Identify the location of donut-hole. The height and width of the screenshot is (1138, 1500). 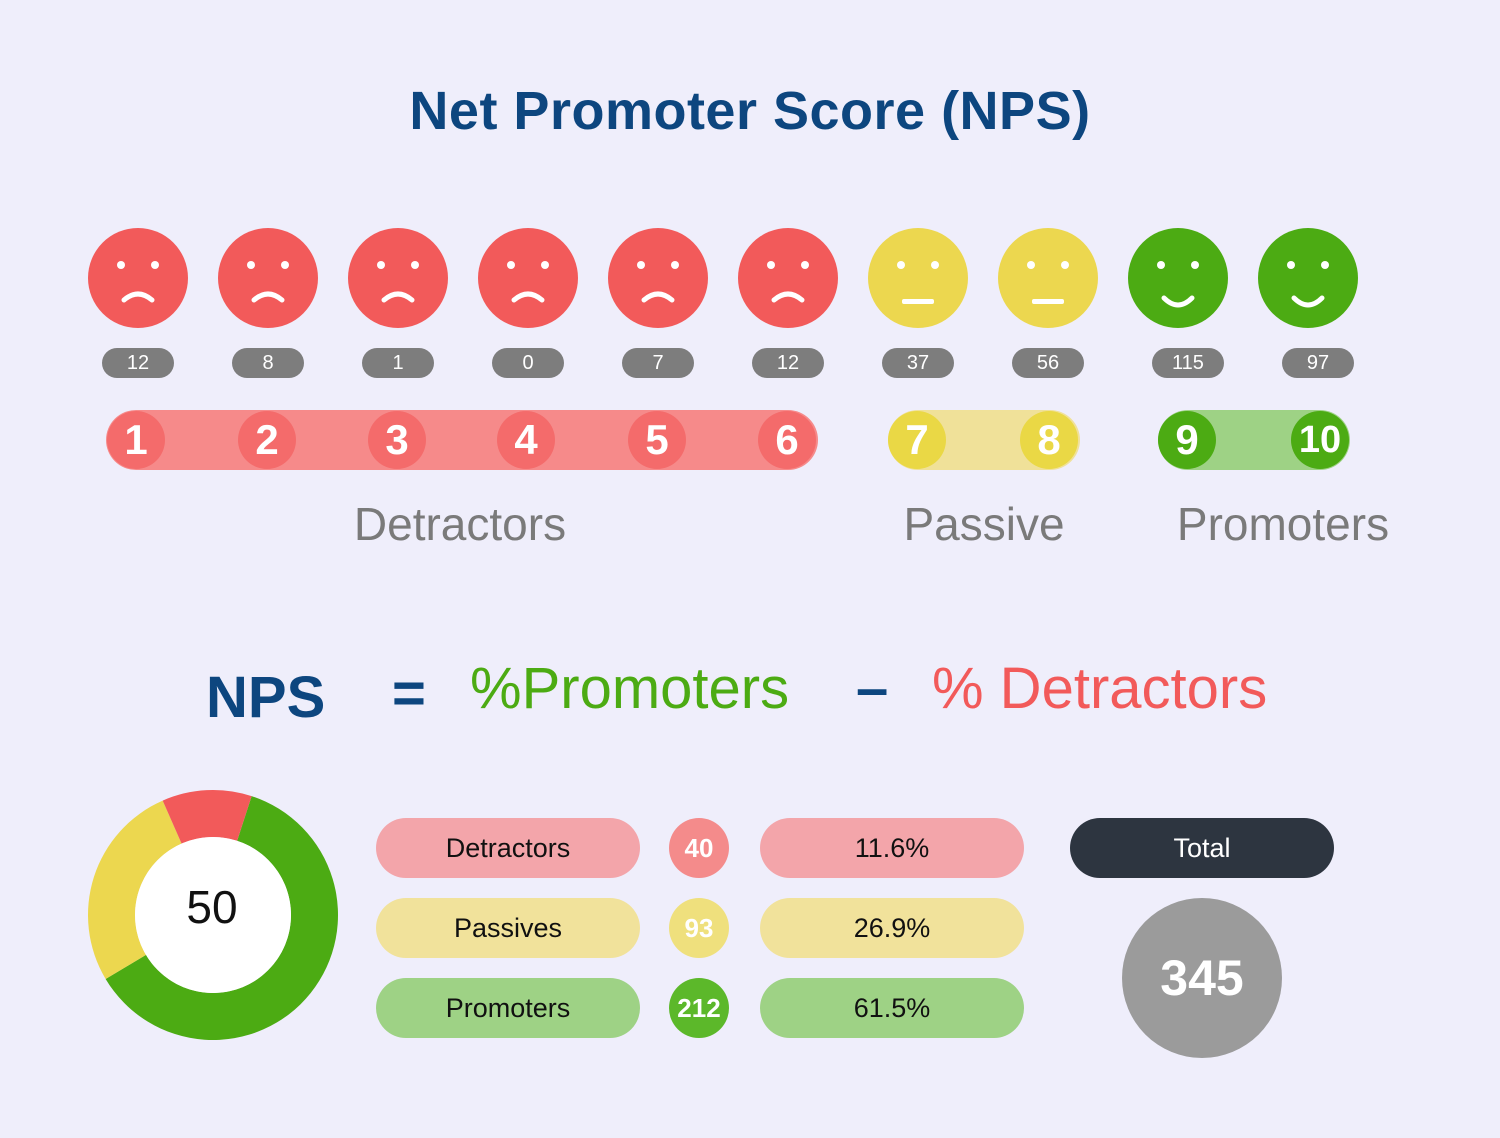
(213, 915).